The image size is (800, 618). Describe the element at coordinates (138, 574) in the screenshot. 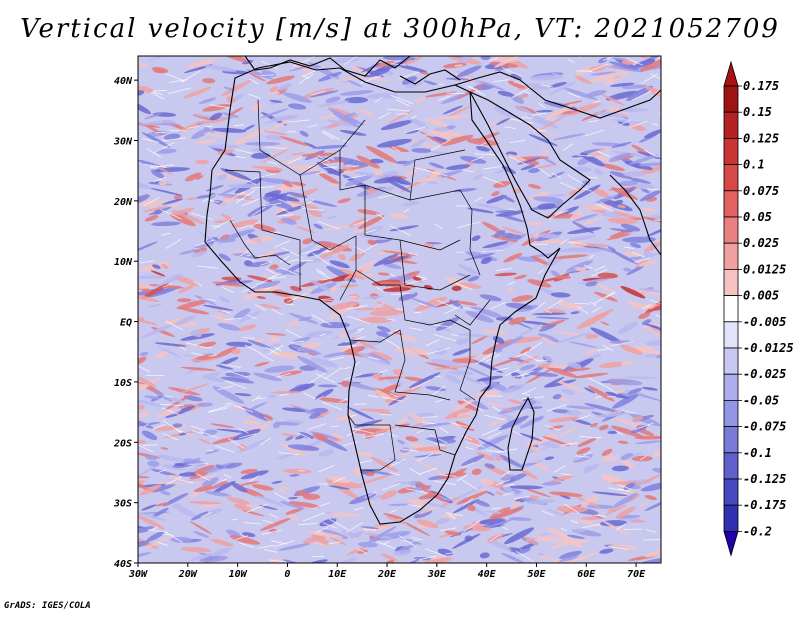

I see `x-tick-label: 30W` at that location.